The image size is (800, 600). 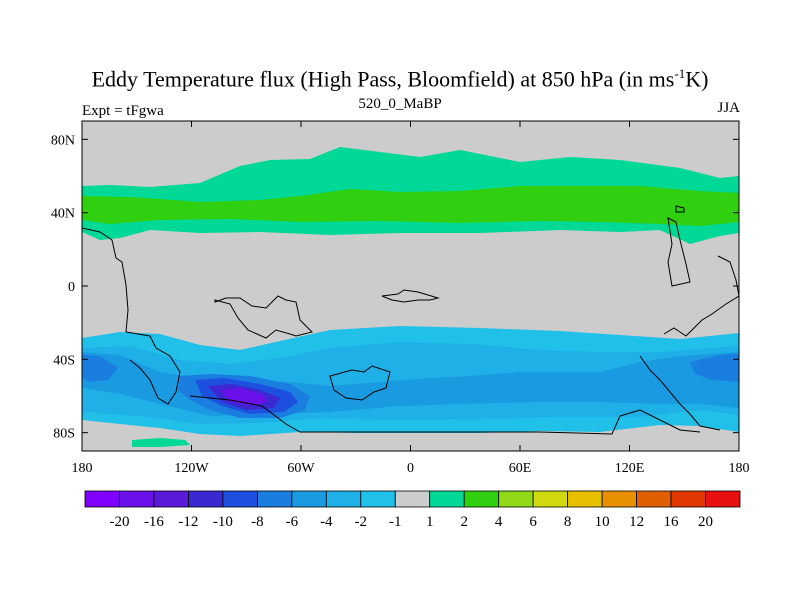 What do you see at coordinates (630, 468) in the screenshot?
I see `x-tick-label: 120E` at bounding box center [630, 468].